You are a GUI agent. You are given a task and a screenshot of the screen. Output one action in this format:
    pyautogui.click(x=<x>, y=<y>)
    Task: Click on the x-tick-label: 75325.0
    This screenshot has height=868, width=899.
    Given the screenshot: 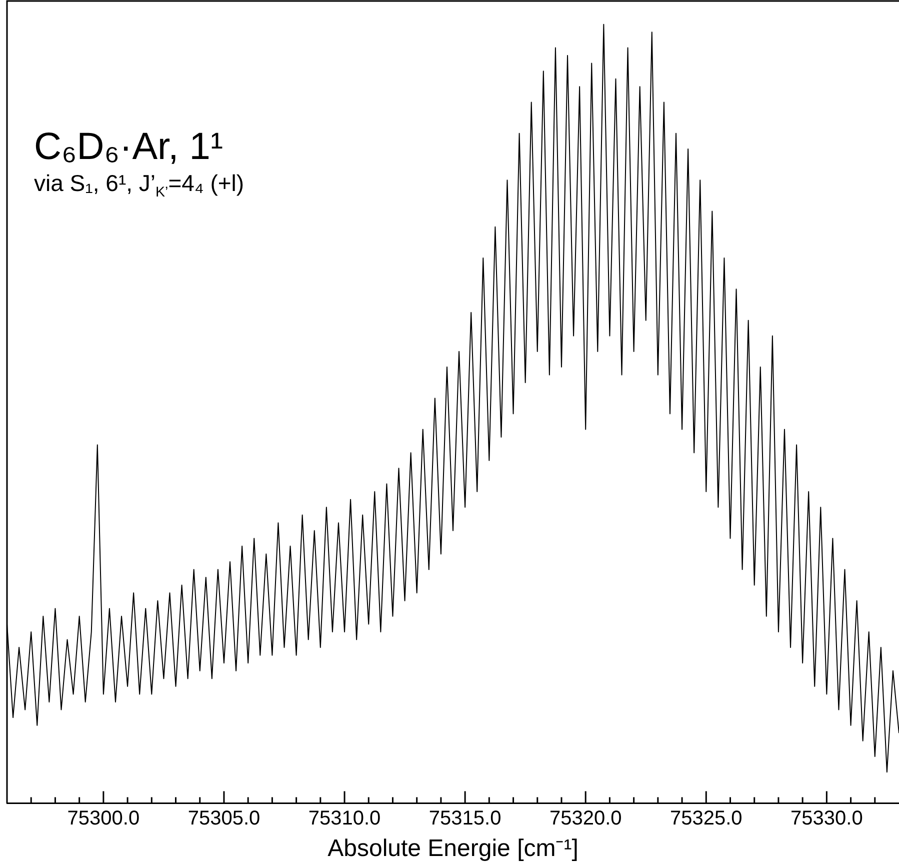 What is the action you would take?
    pyautogui.click(x=706, y=819)
    